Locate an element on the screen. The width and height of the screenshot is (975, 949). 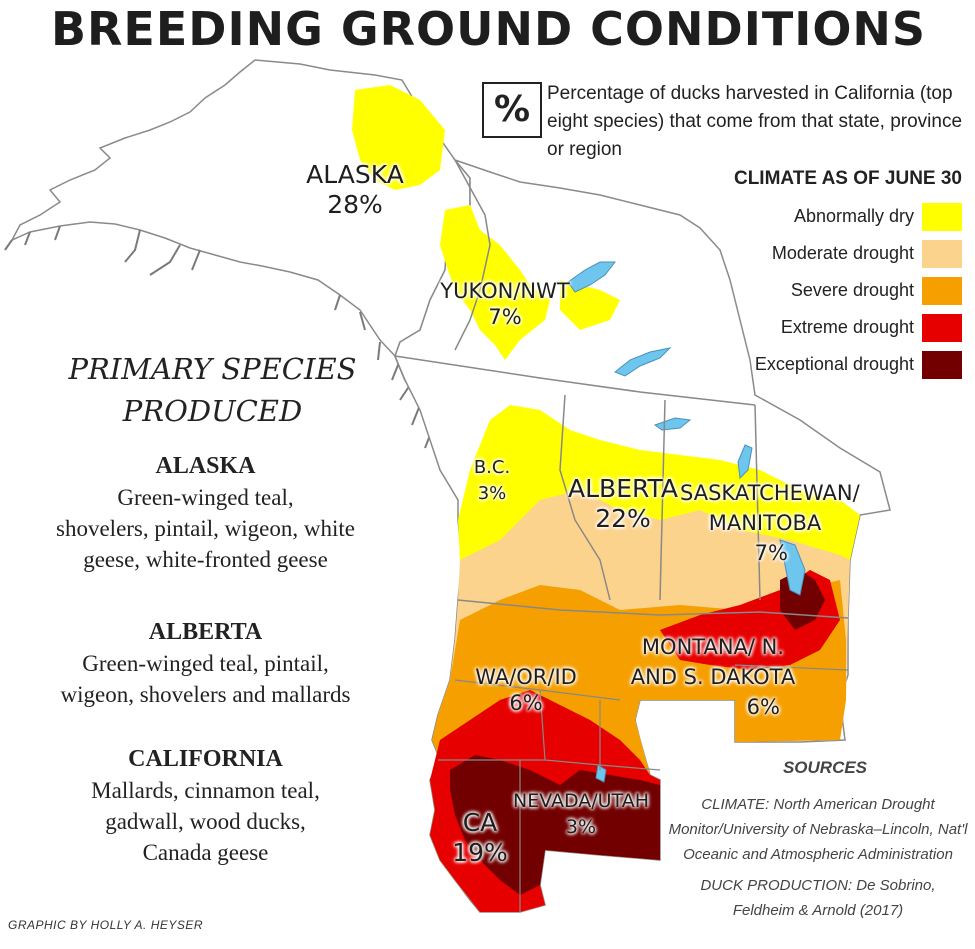
region-name: ALASKA is located at coordinates (355, 174).